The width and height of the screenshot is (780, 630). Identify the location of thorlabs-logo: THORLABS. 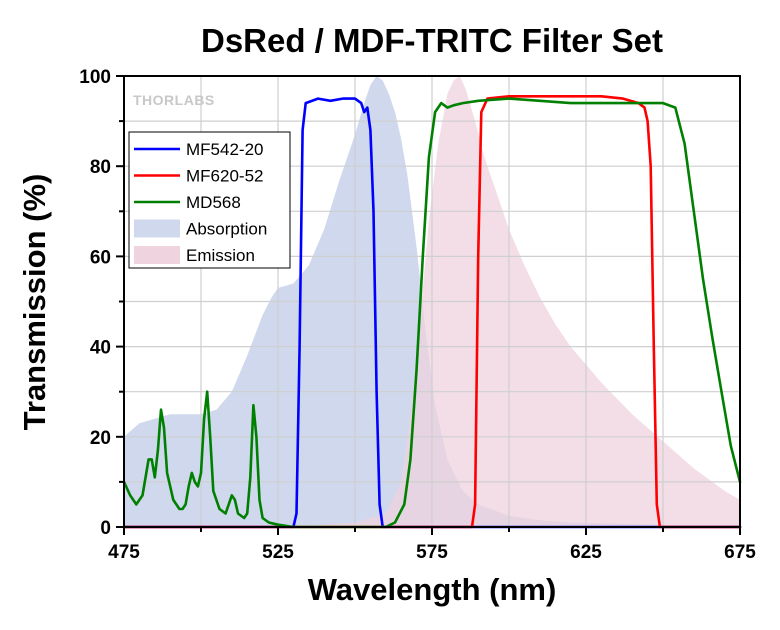
(174, 100).